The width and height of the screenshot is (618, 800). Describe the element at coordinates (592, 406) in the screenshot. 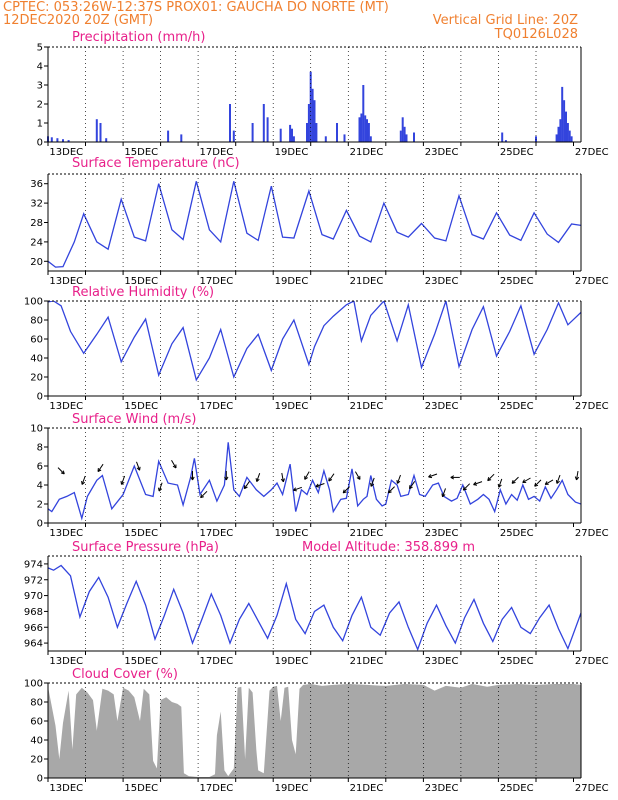

I see `x-date-label: 27DEC` at that location.